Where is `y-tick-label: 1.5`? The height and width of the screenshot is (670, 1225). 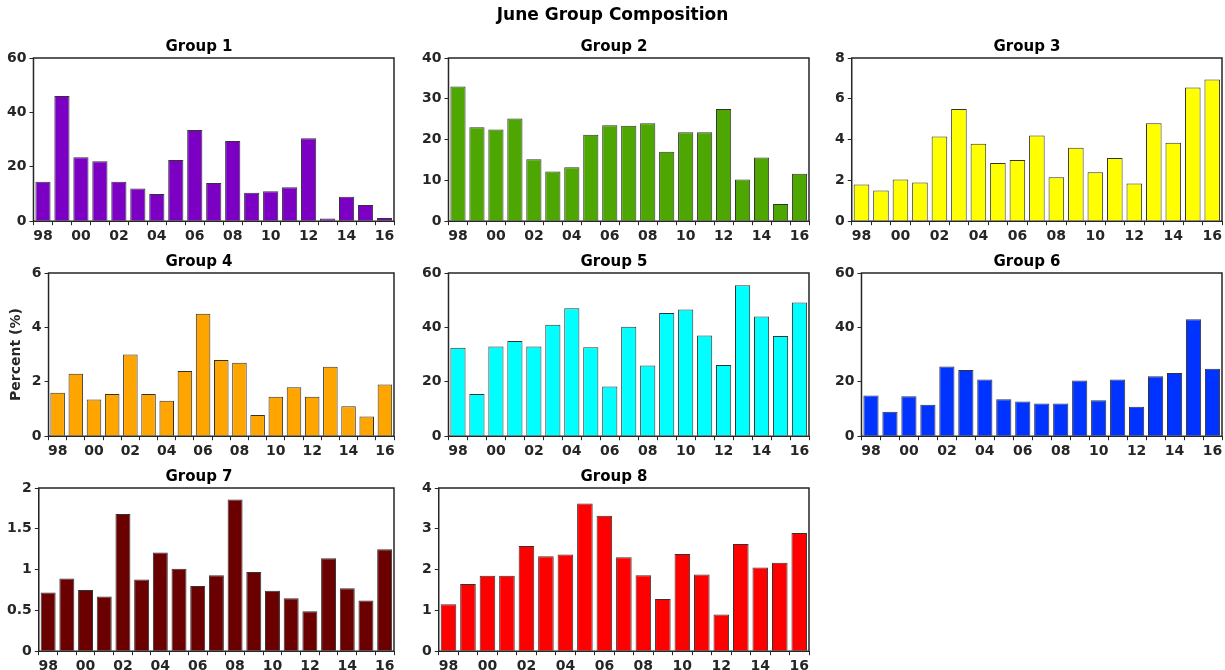 y-tick-label: 1.5 is located at coordinates (19, 527).